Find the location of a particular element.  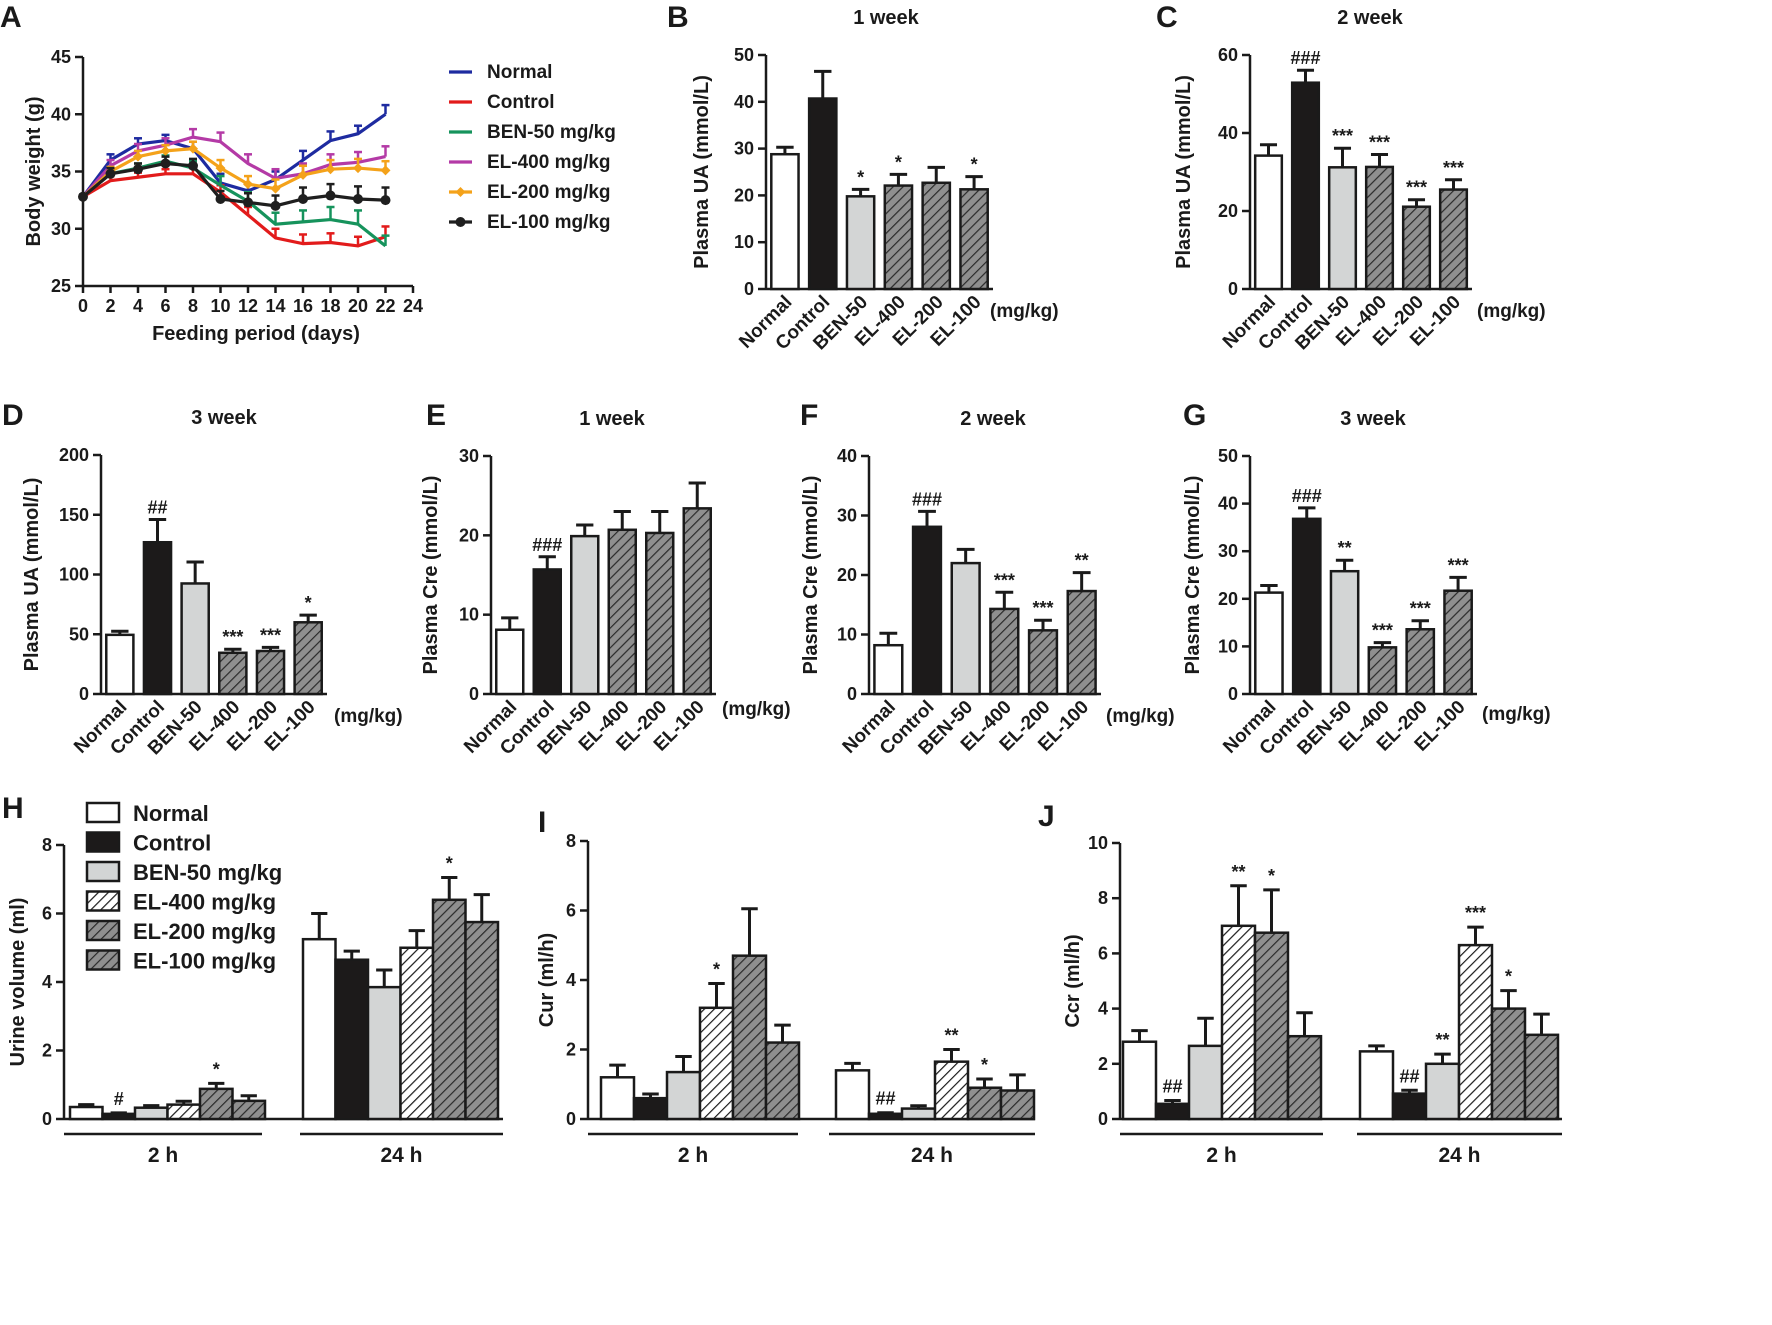

panel-letter: H is located at coordinates (13, 808).